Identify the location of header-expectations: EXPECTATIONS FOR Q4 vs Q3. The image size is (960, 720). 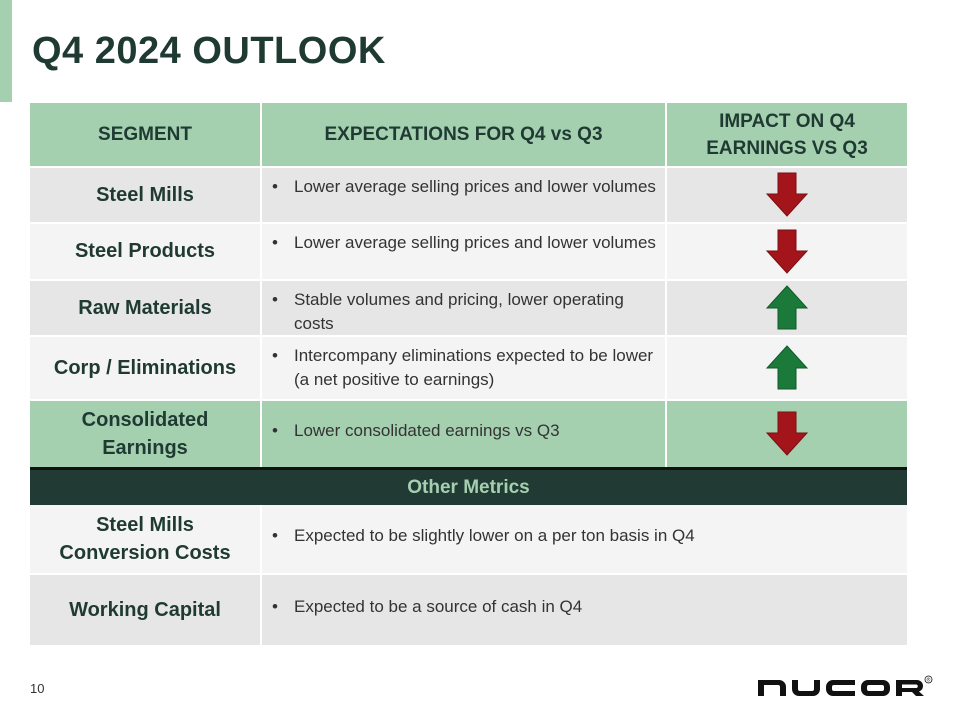
(464, 134).